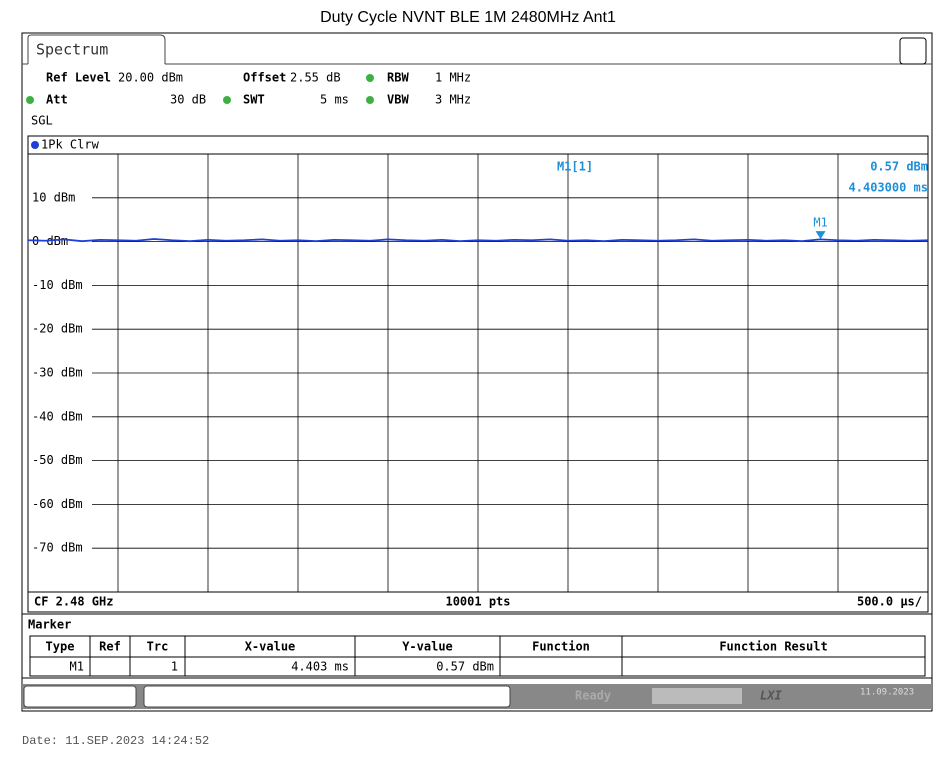 The image size is (937, 764). Describe the element at coordinates (254, 100) in the screenshot. I see `setting-label: SWT` at that location.